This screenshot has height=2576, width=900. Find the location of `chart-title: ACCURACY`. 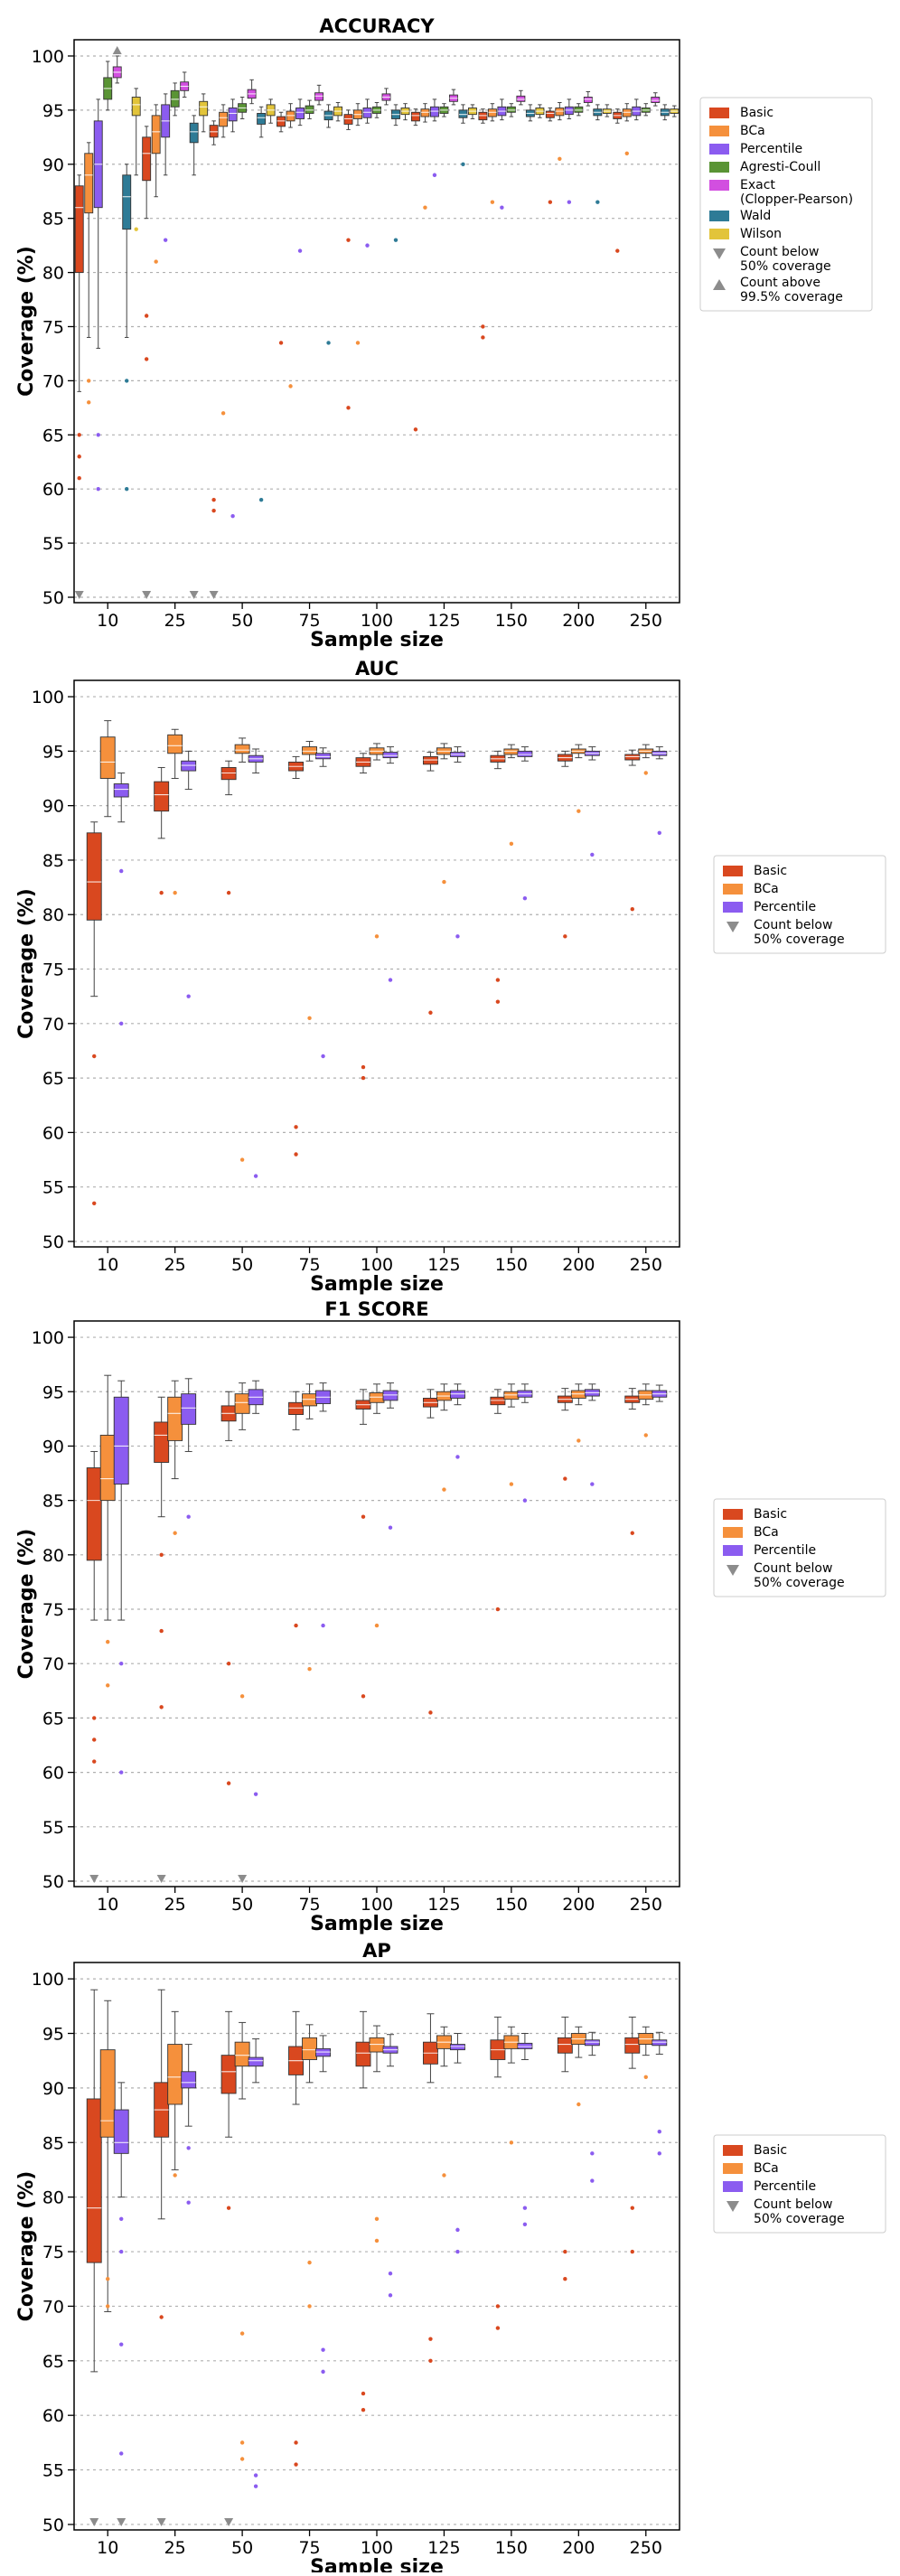

chart-title: ACCURACY is located at coordinates (377, 26).